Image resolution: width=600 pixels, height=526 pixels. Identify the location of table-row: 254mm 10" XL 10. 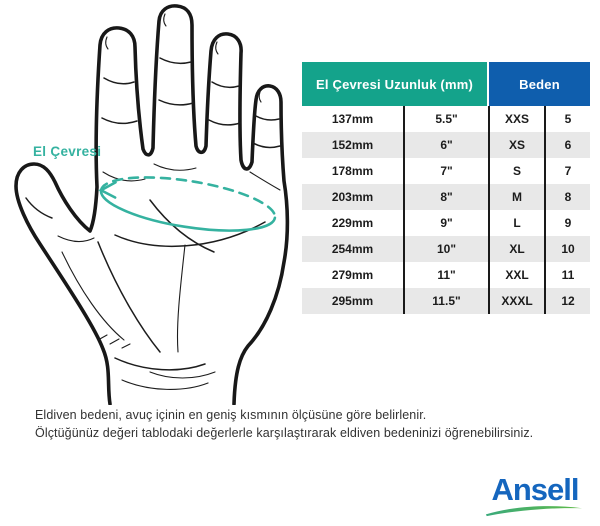
(446, 249).